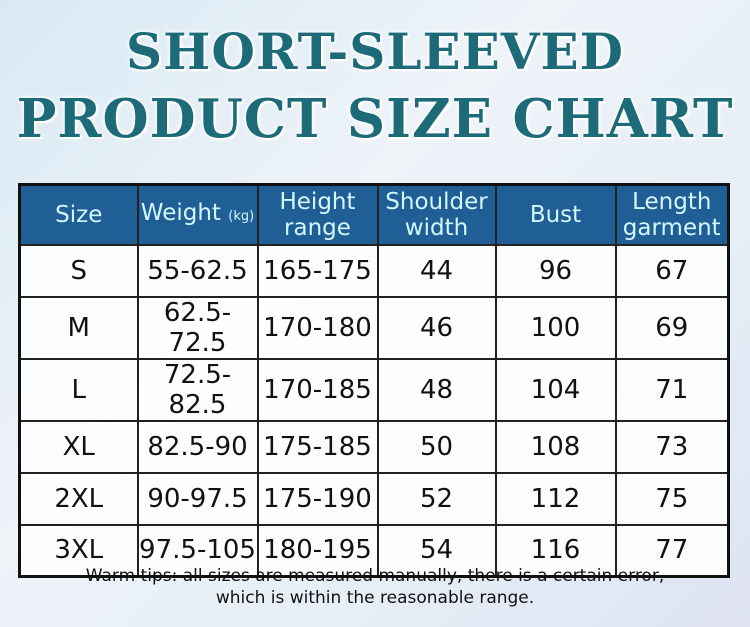 This screenshot has height=627, width=750. I want to click on cell-bust: 100, so click(555, 327).